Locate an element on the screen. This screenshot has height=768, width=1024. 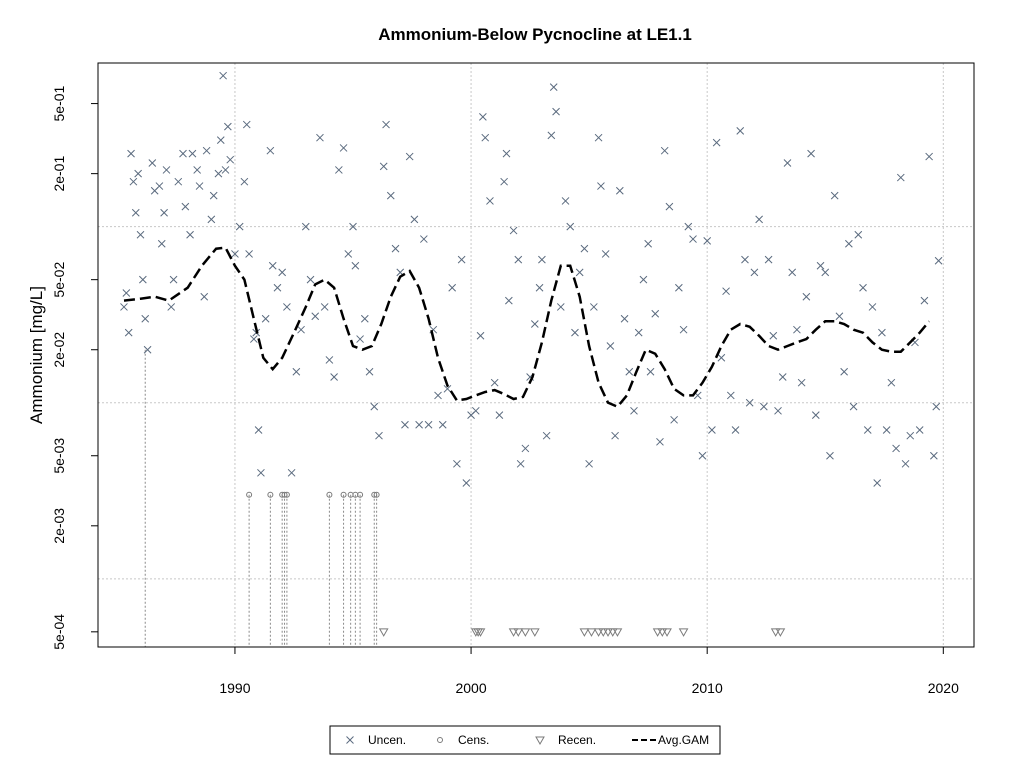
y-tick-label: 5e-04 is located at coordinates (59, 632).